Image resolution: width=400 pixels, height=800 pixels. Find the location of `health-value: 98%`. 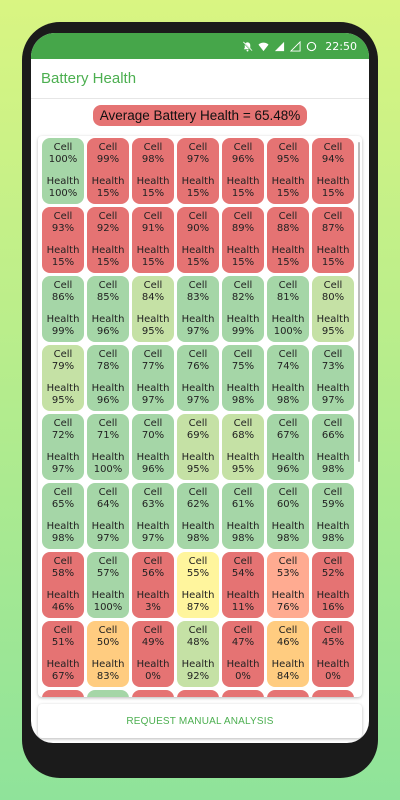

health-value: 98% is located at coordinates (333, 469).